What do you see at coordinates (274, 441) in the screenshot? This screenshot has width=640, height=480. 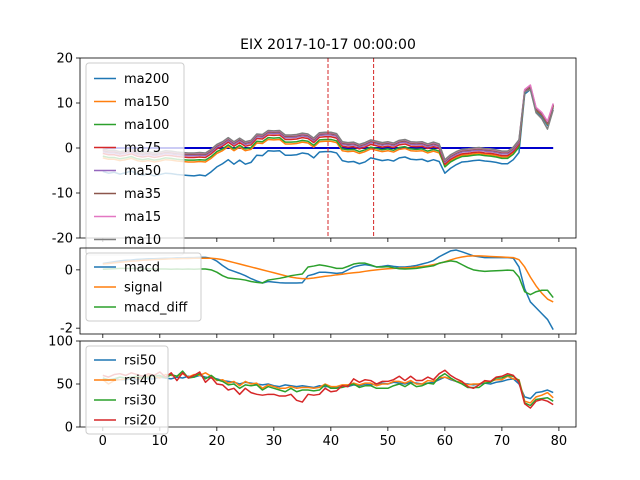 I see `x-tick-label: 30` at bounding box center [274, 441].